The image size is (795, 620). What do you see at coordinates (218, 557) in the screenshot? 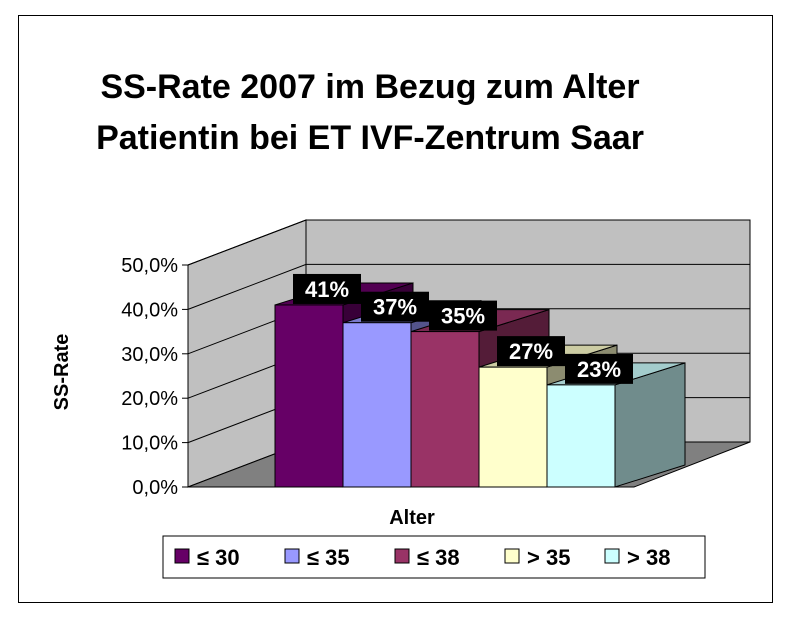
I see `legend-label: ≤ 30` at bounding box center [218, 557].